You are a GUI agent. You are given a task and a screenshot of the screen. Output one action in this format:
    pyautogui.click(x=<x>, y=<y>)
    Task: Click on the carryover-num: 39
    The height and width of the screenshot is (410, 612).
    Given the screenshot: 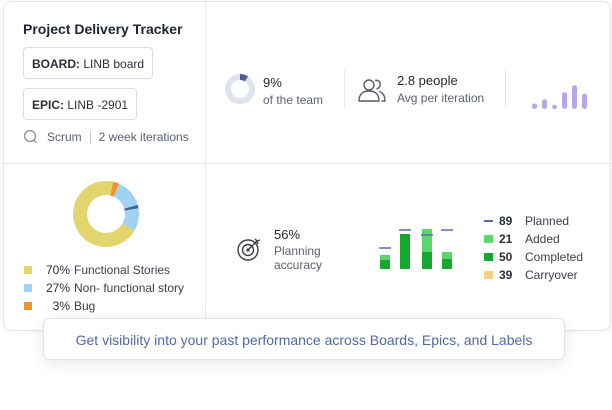 What is the action you would take?
    pyautogui.click(x=506, y=275)
    